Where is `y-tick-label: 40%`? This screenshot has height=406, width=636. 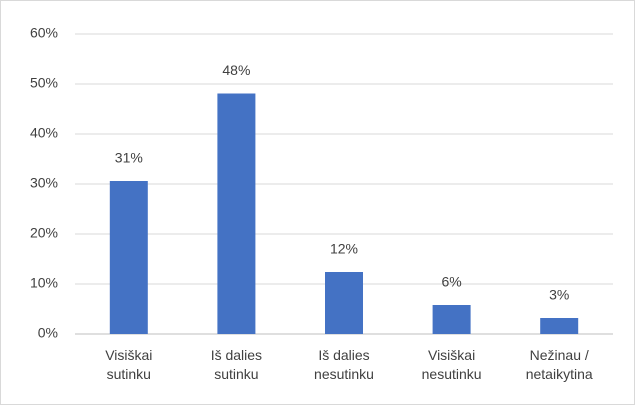
y-tick-label: 40% is located at coordinates (44, 133).